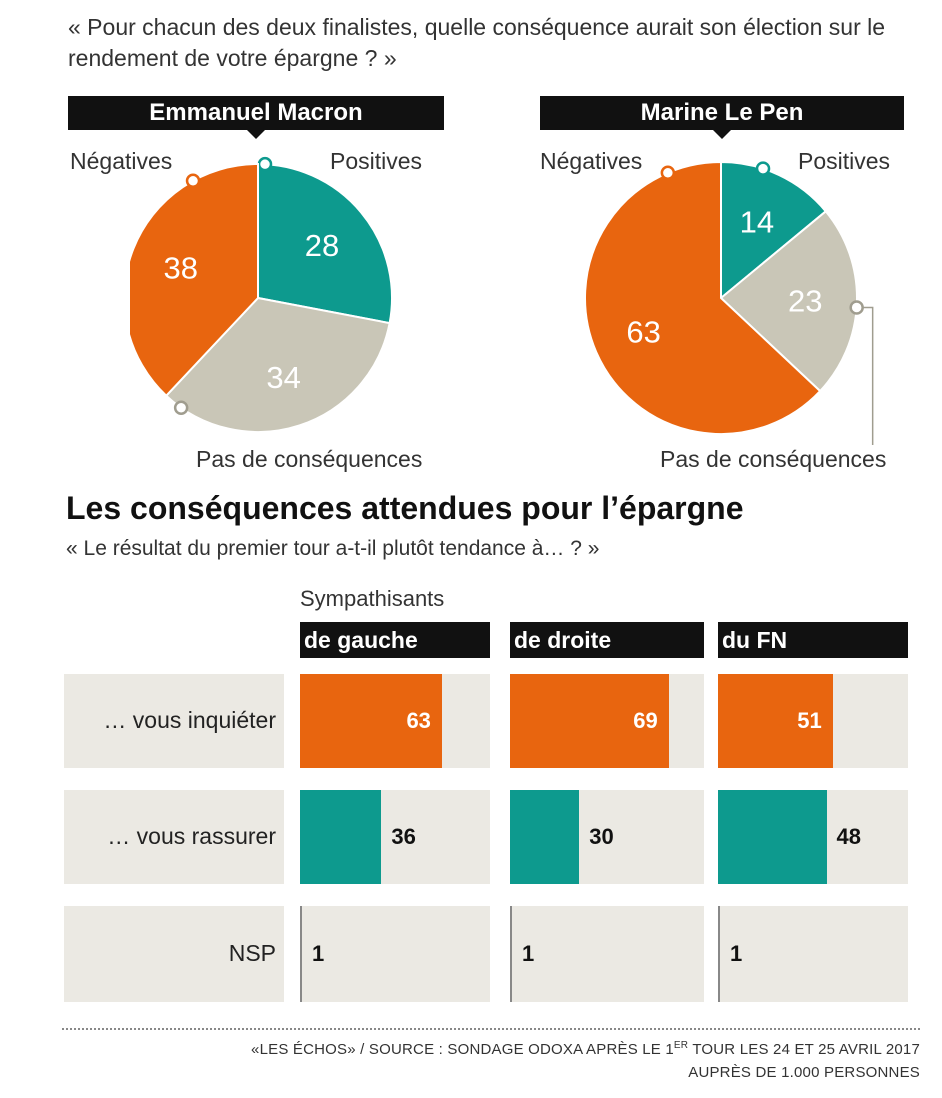 The height and width of the screenshot is (1098, 942). I want to click on bar-value: 30, so click(601, 836).